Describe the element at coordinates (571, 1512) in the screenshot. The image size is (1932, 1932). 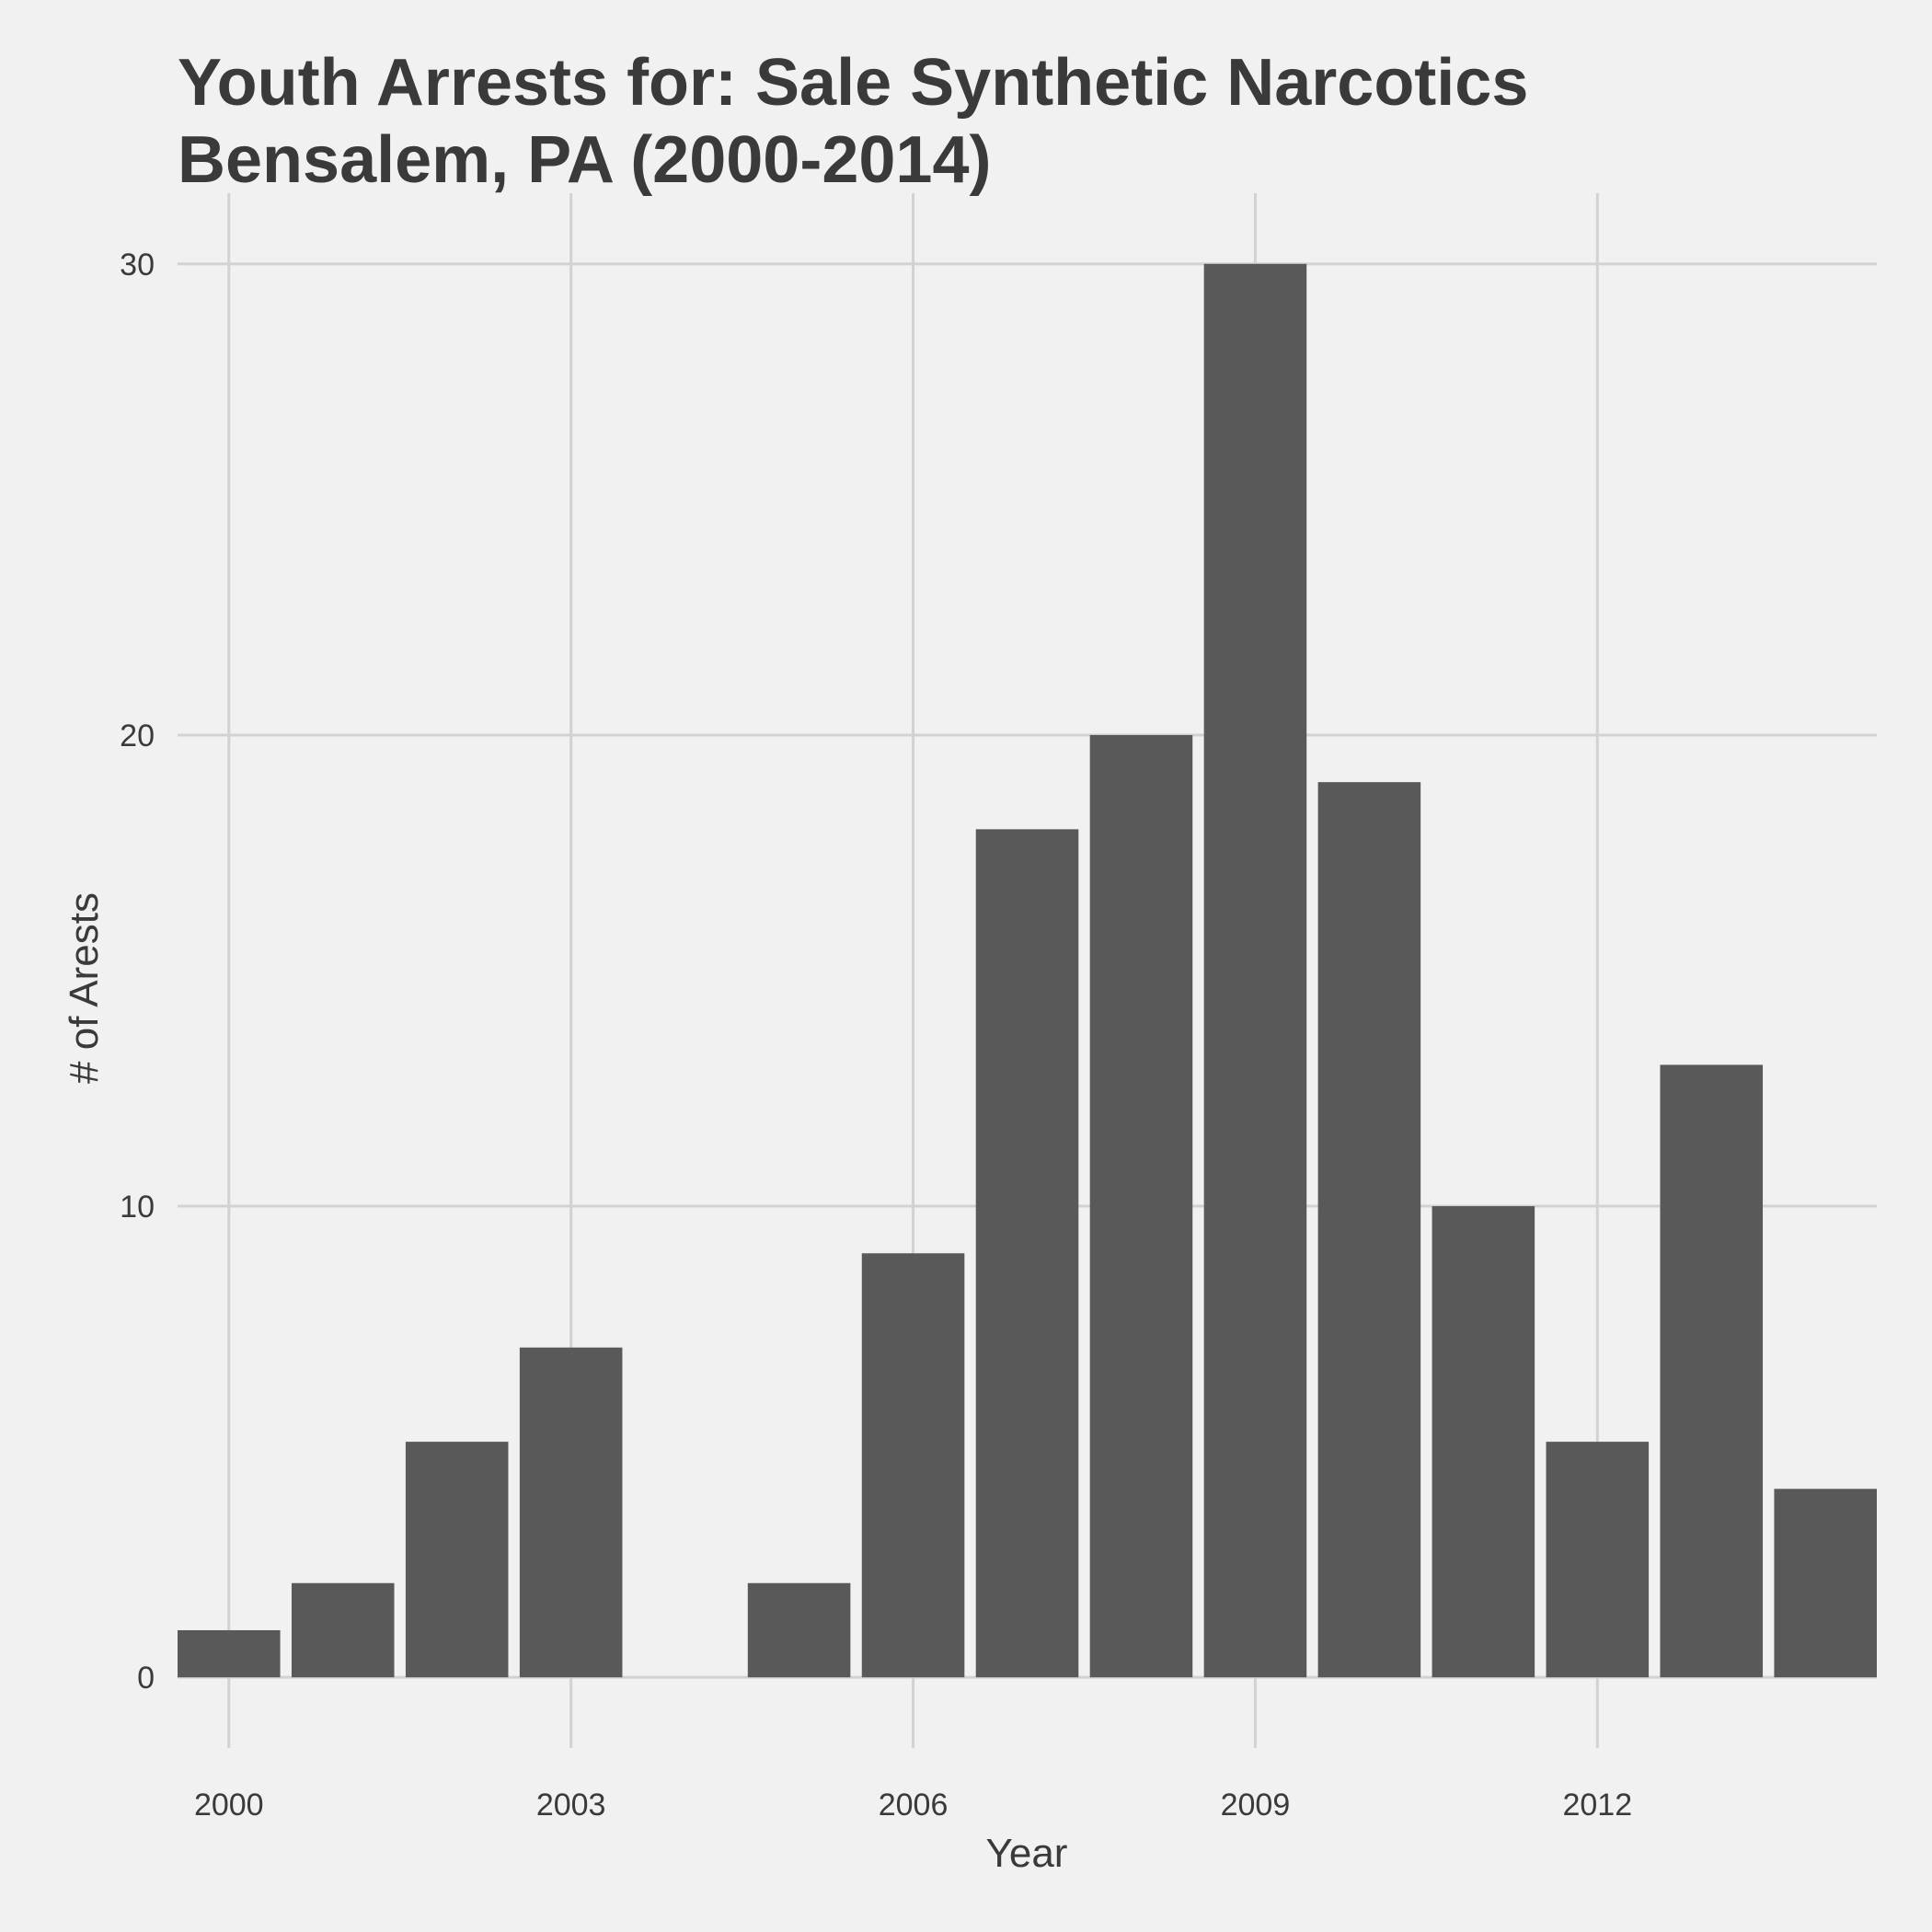
I see `bar-2003` at that location.